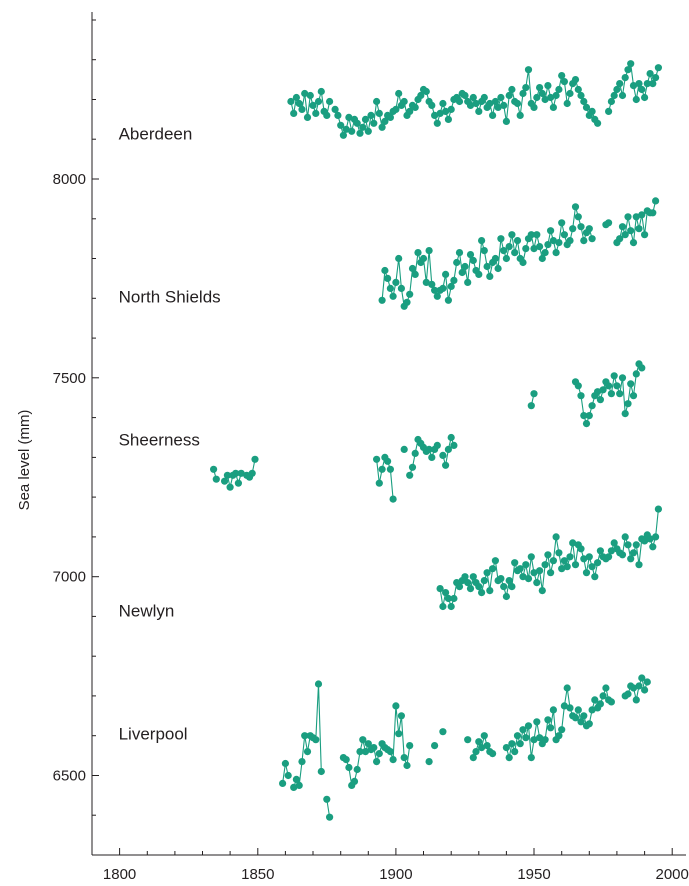  What do you see at coordinates (468, 282) in the screenshot?
I see `north-shields-point-1926` at bounding box center [468, 282].